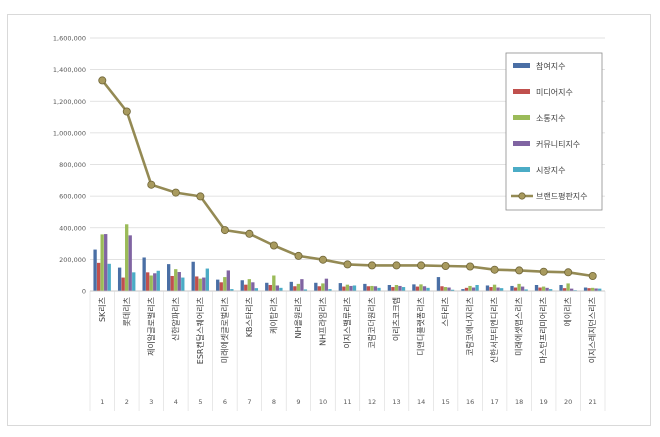  Describe the element at coordinates (593, 402) in the screenshot. I see `rank-label: 21` at that location.